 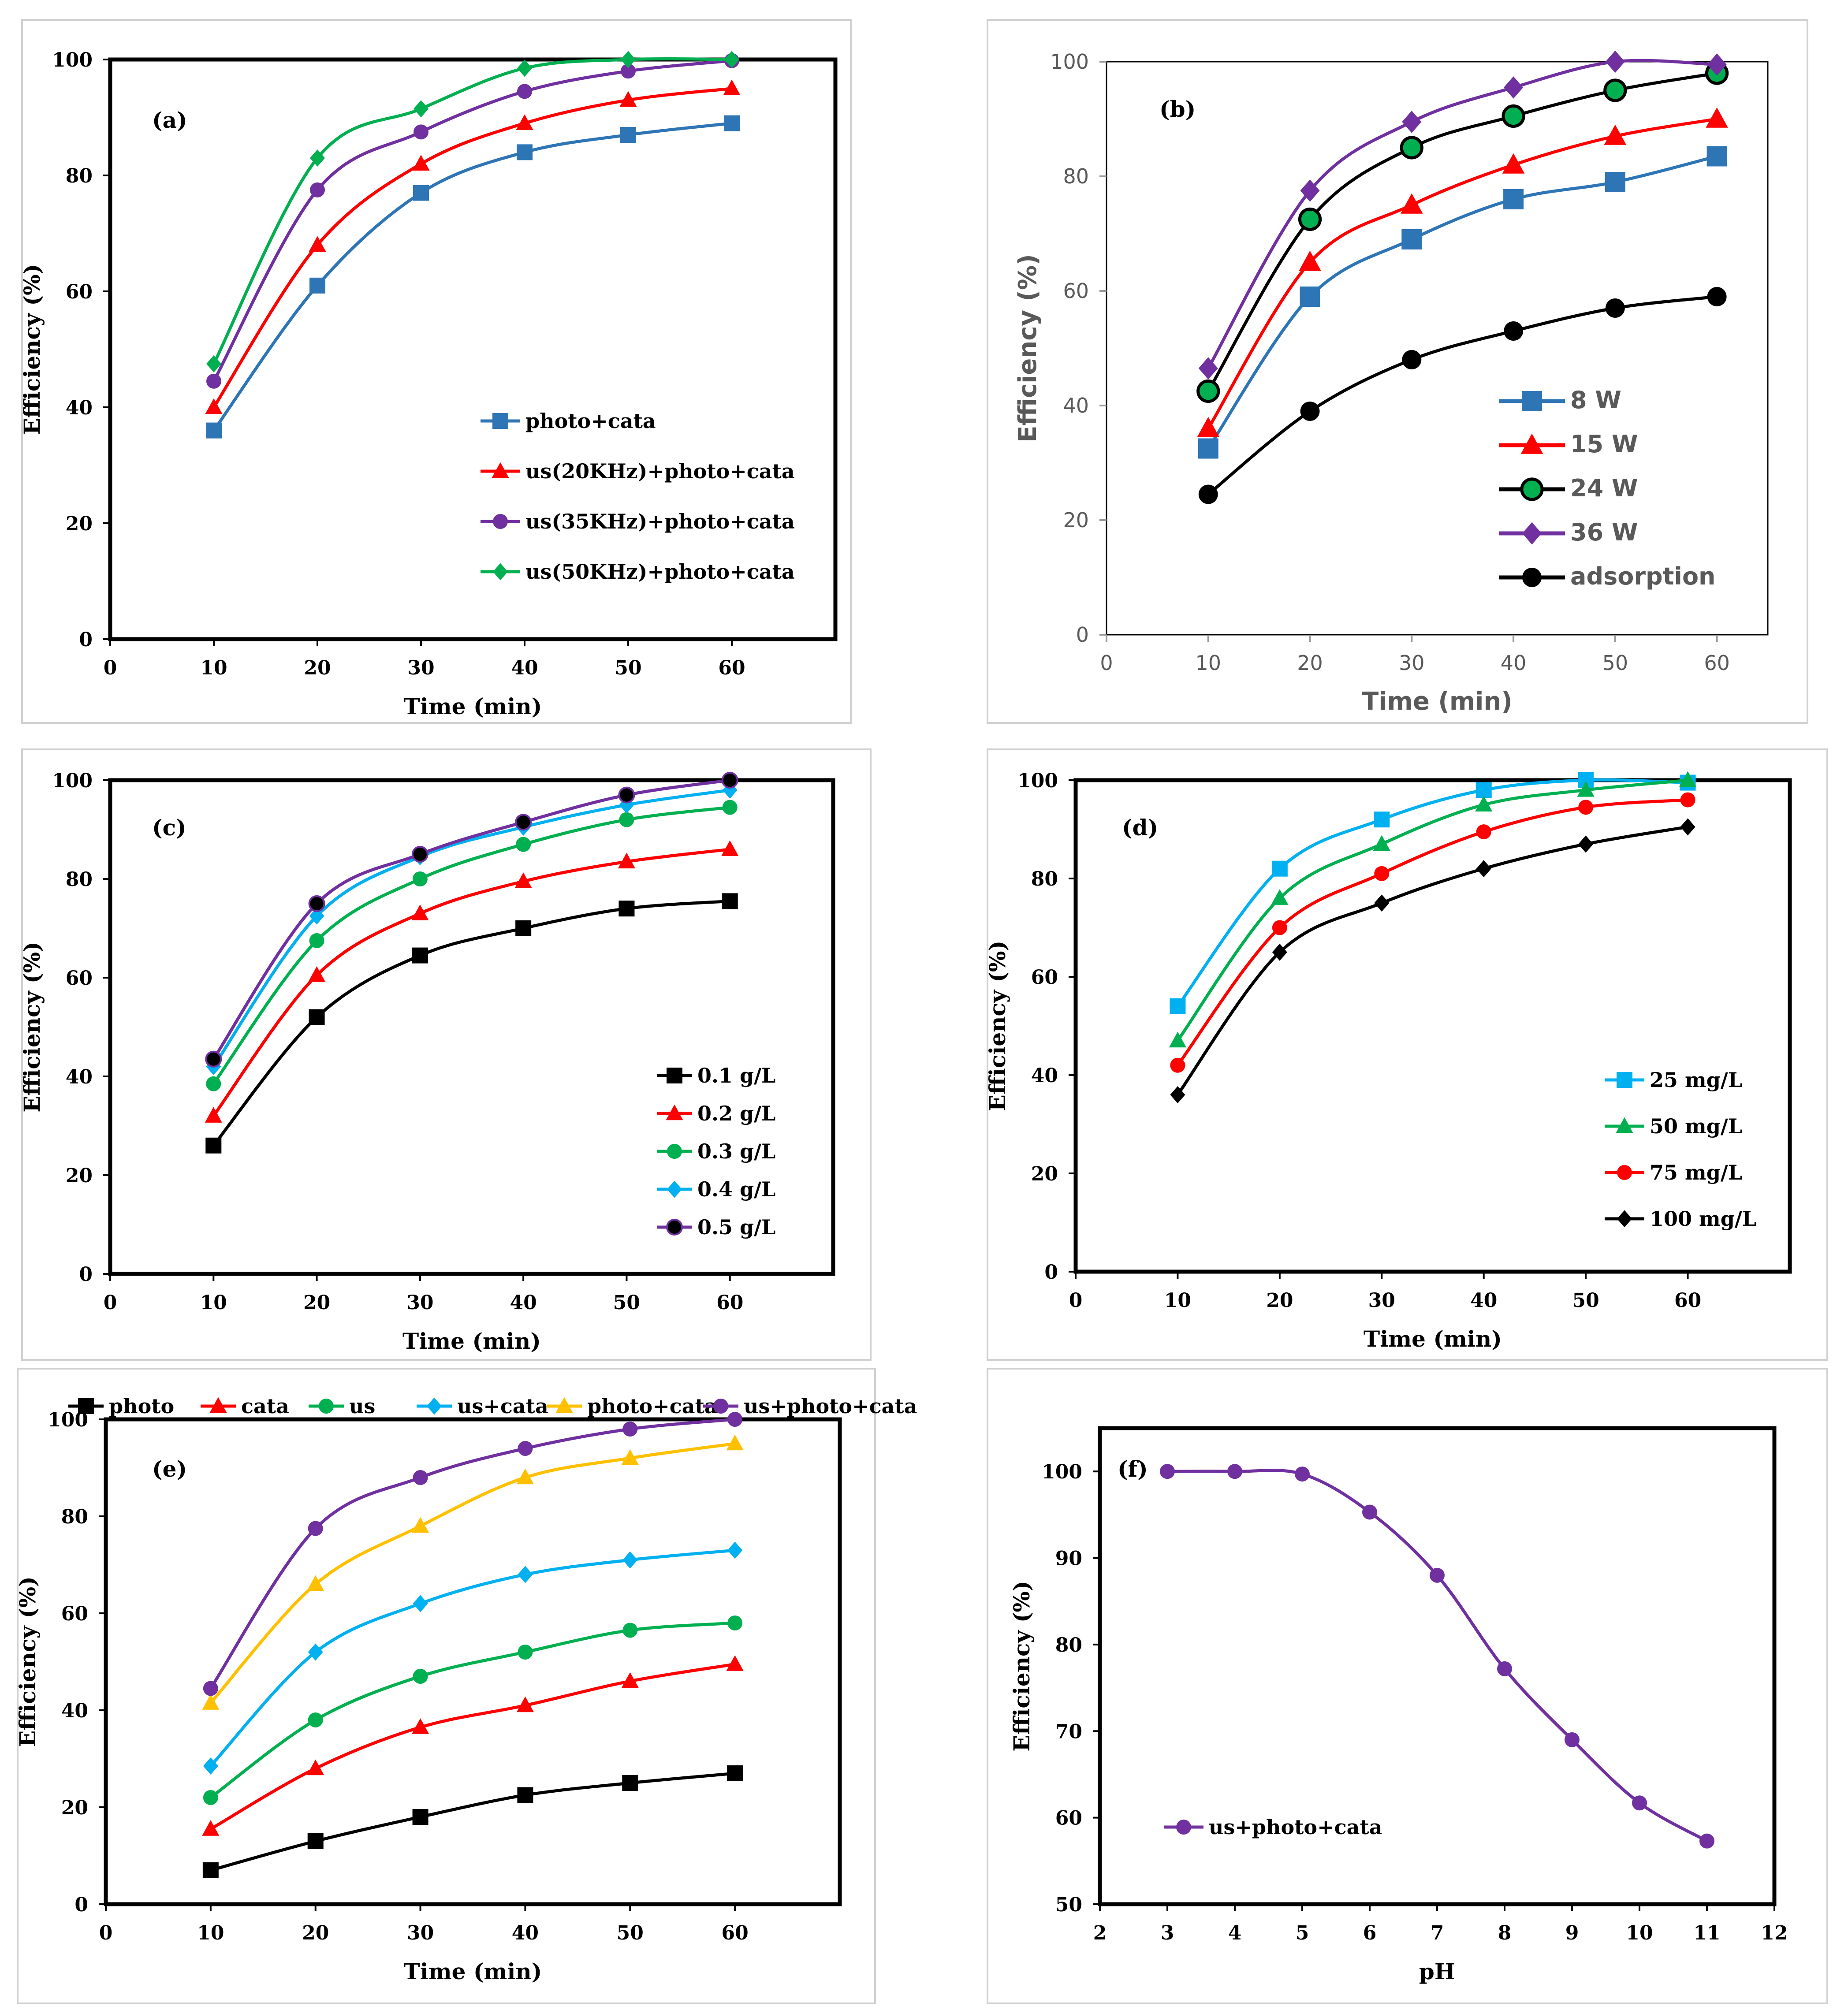 I want to click on series-us, so click(x=473, y=1710).